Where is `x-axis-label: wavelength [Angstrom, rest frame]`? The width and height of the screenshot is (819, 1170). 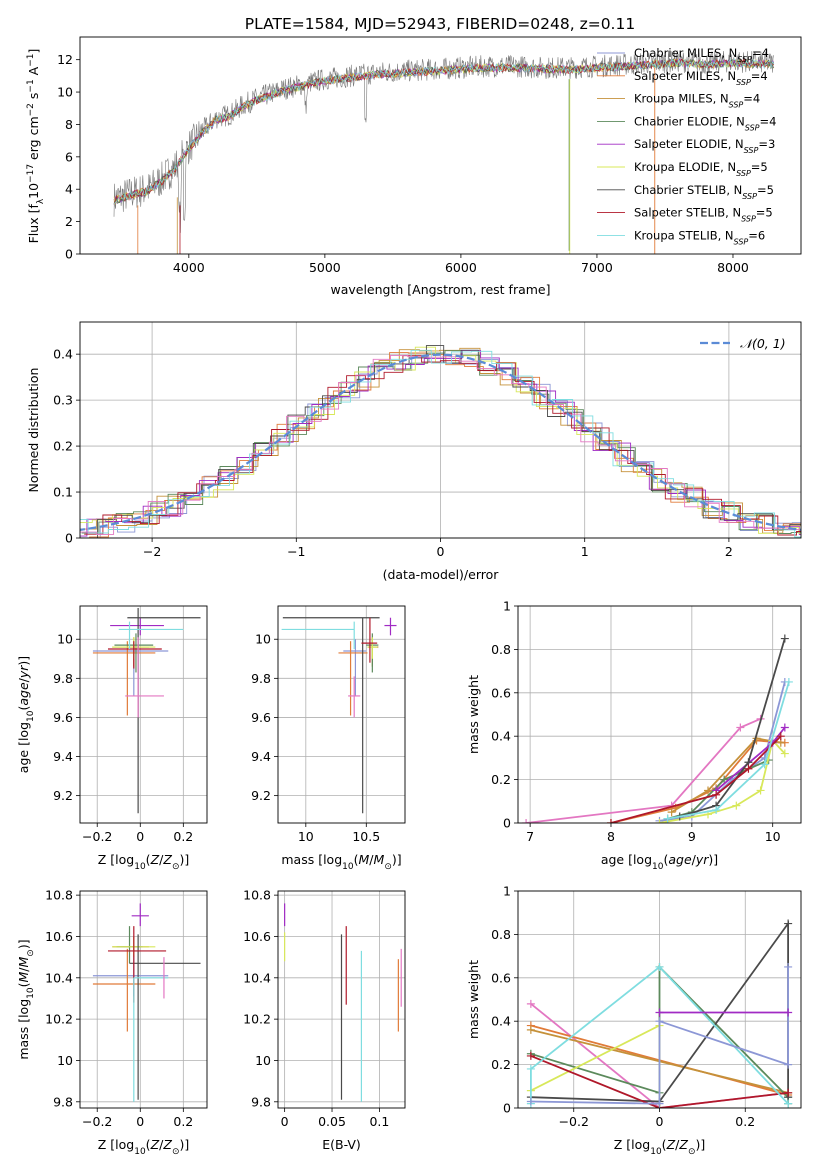 x-axis-label: wavelength [Angstrom, rest frame] is located at coordinates (440, 289).